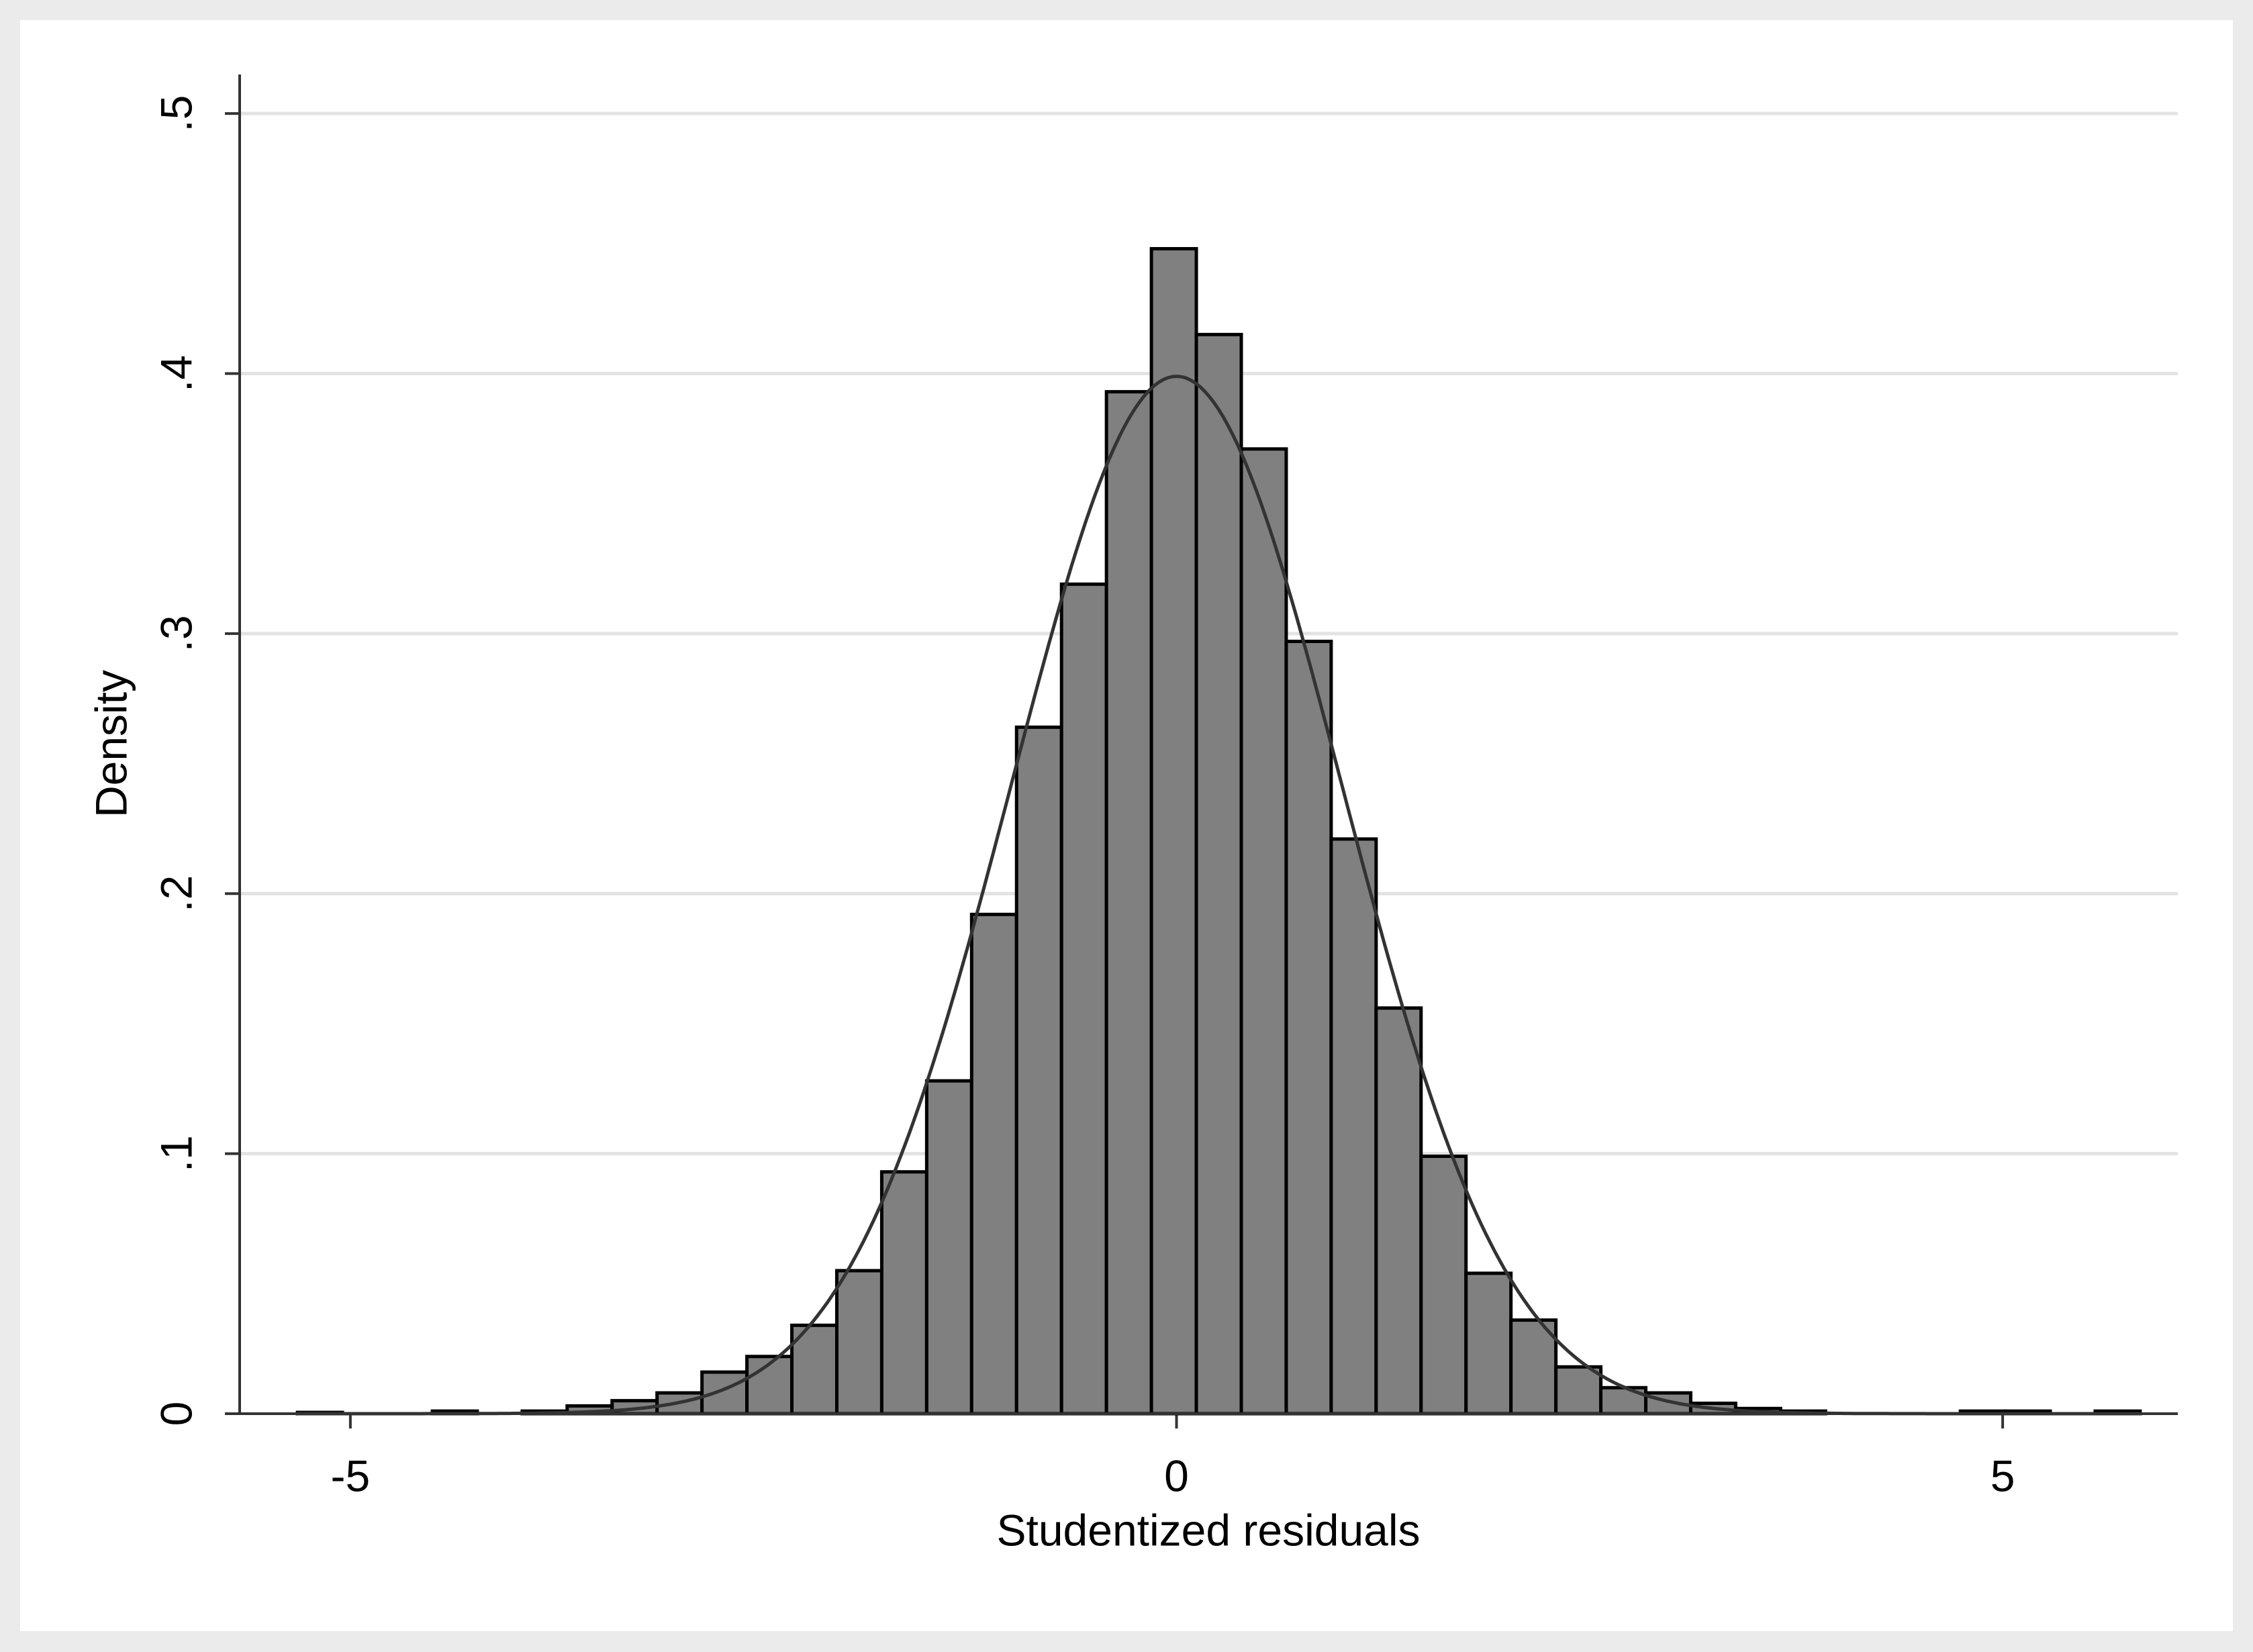 This screenshot has height=1652, width=2253. Describe the element at coordinates (176, 894) in the screenshot. I see `y-tick-label: .2` at that location.